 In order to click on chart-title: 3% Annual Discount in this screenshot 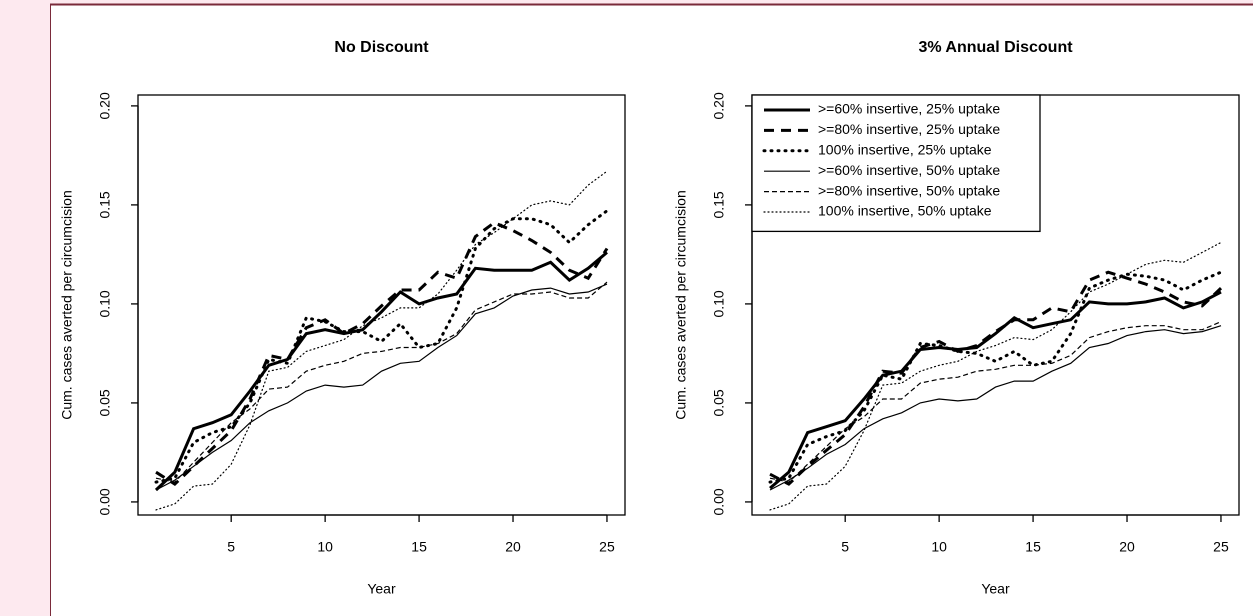, I will do `click(995, 47)`.